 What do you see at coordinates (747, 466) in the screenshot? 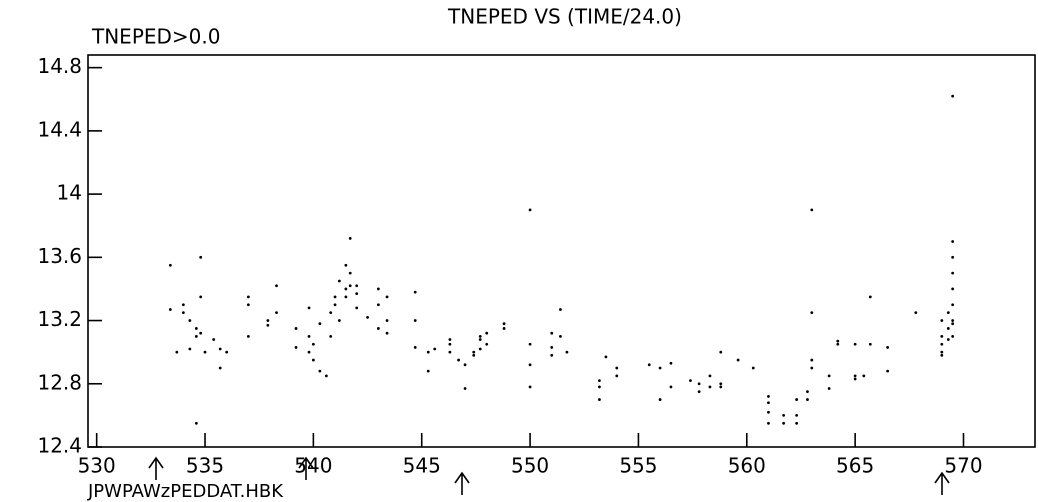
I see `x-tick-label: 560` at bounding box center [747, 466].